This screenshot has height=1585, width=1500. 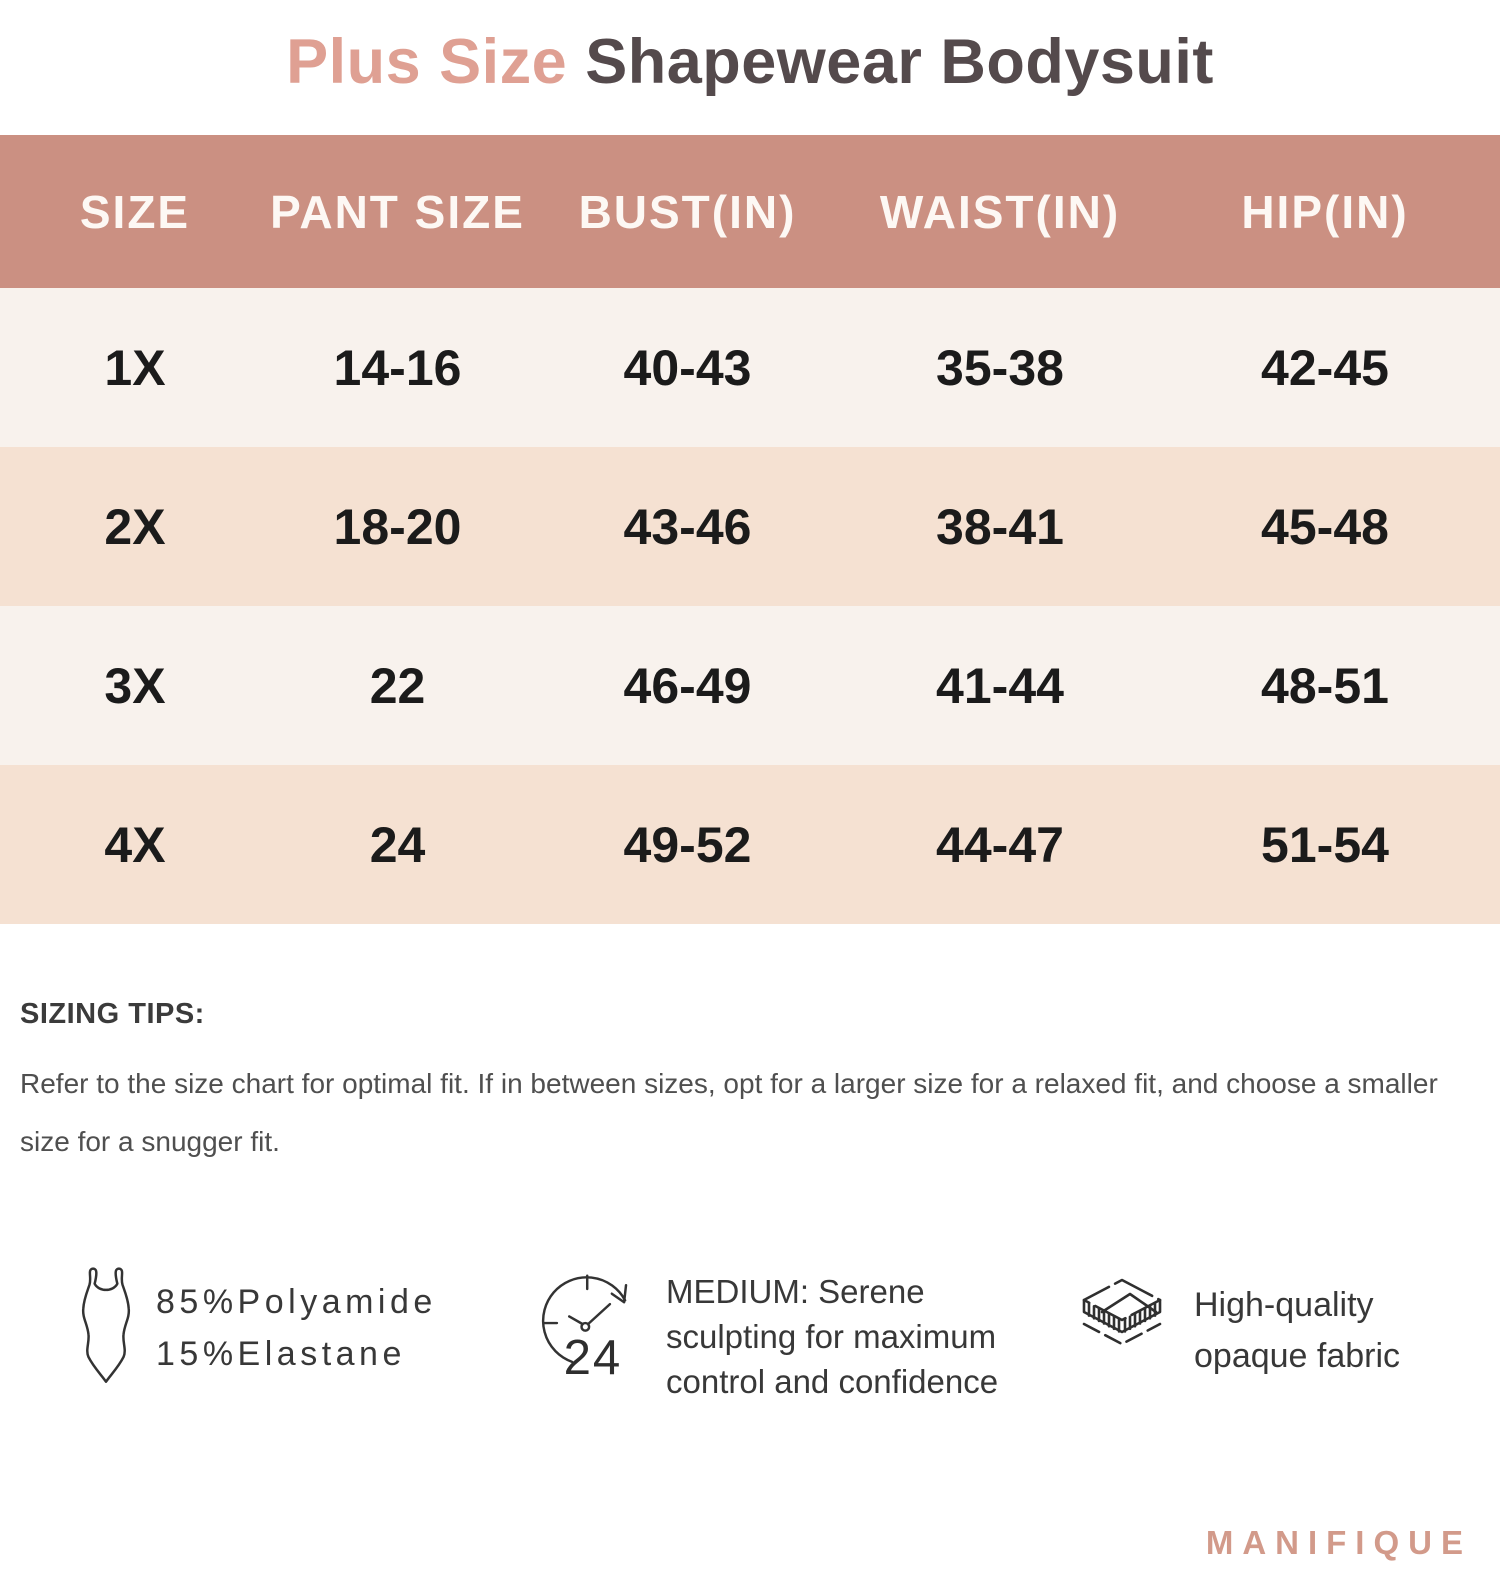 I want to click on cell-waist: 38-41, so click(x=1000, y=526).